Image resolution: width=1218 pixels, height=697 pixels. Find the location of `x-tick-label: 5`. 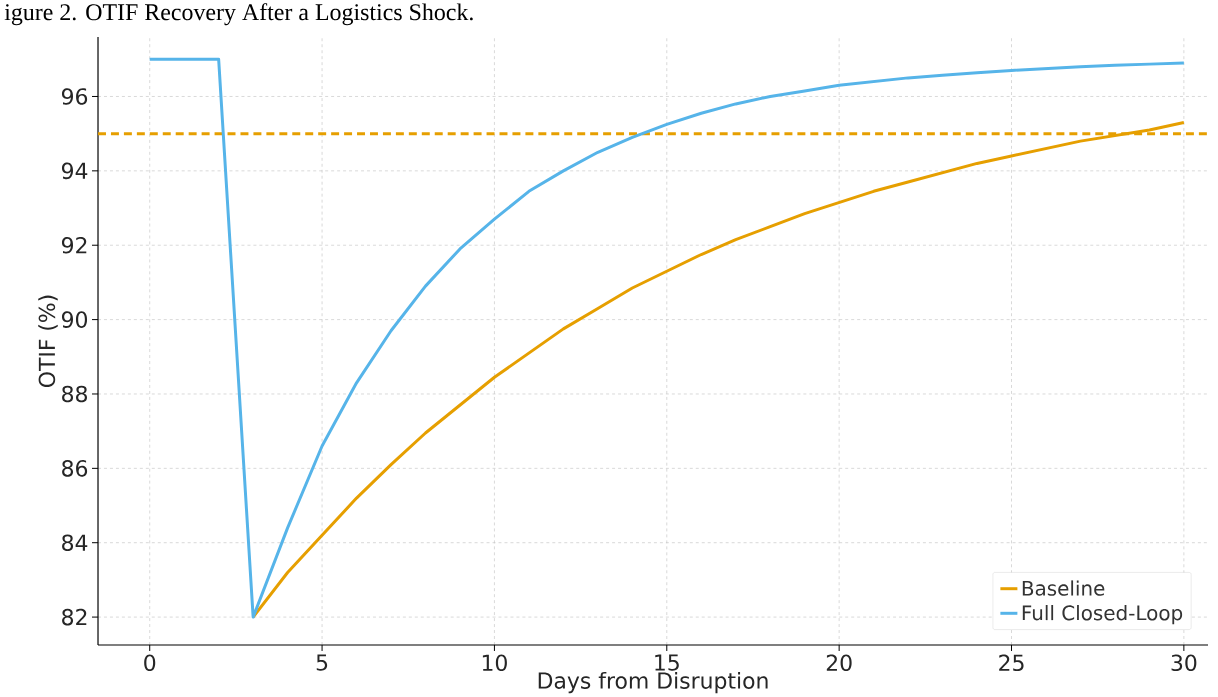

x-tick-label: 5 is located at coordinates (322, 662).